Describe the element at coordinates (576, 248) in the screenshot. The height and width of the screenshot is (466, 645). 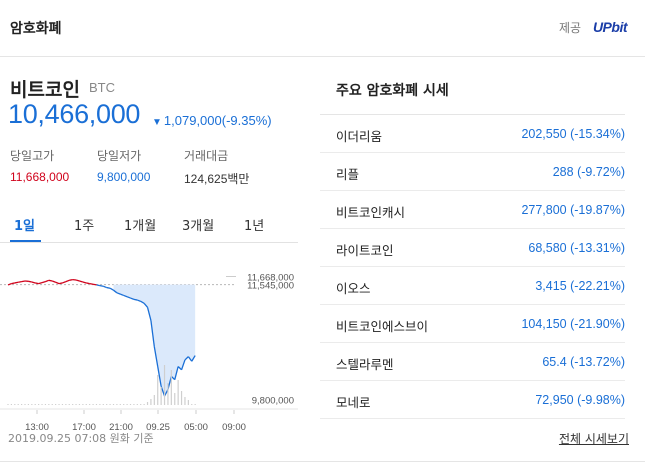
I see `market-coin-price: 68,580 (-13.31%)` at that location.